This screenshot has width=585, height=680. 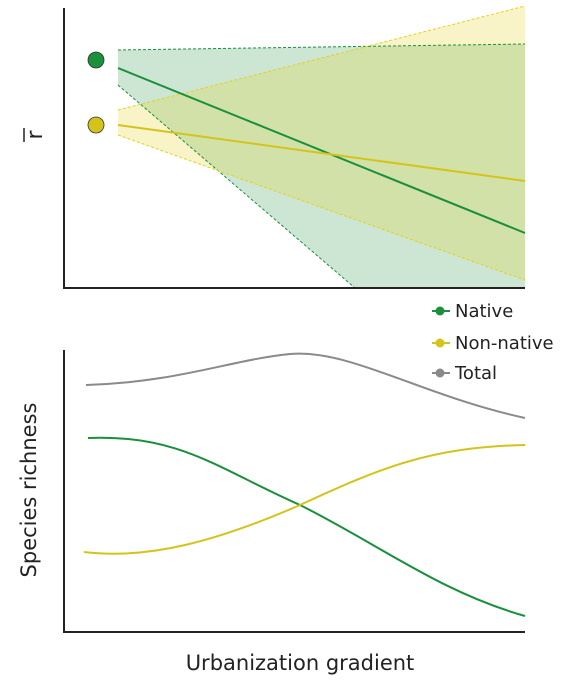 What do you see at coordinates (29, 490) in the screenshot?
I see `bottom-y-label: Species richness` at bounding box center [29, 490].